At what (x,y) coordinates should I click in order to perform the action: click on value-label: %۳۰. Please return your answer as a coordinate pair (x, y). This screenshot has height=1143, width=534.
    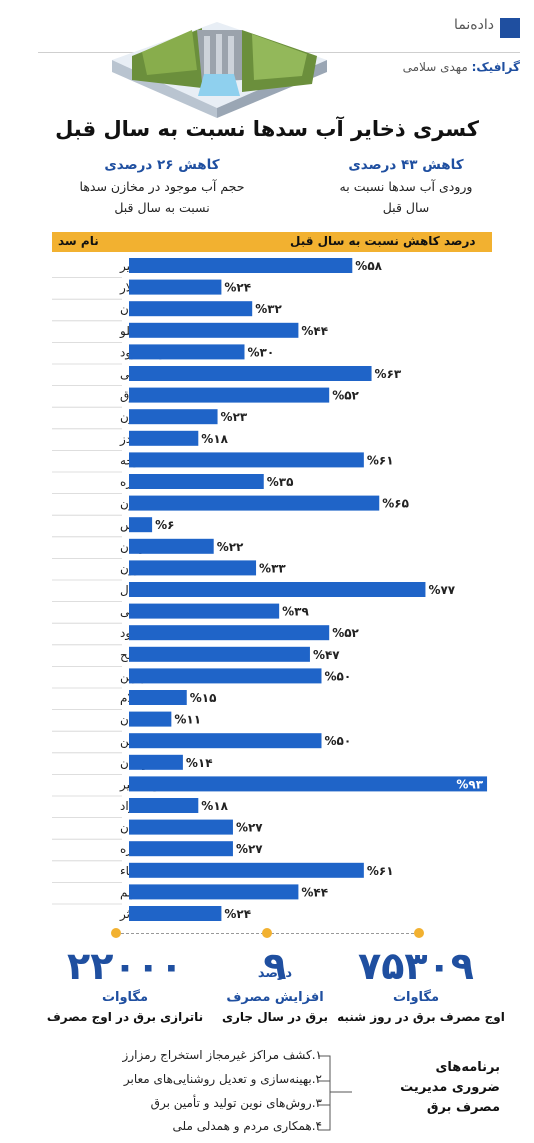
    Looking at the image, I should click on (261, 352).